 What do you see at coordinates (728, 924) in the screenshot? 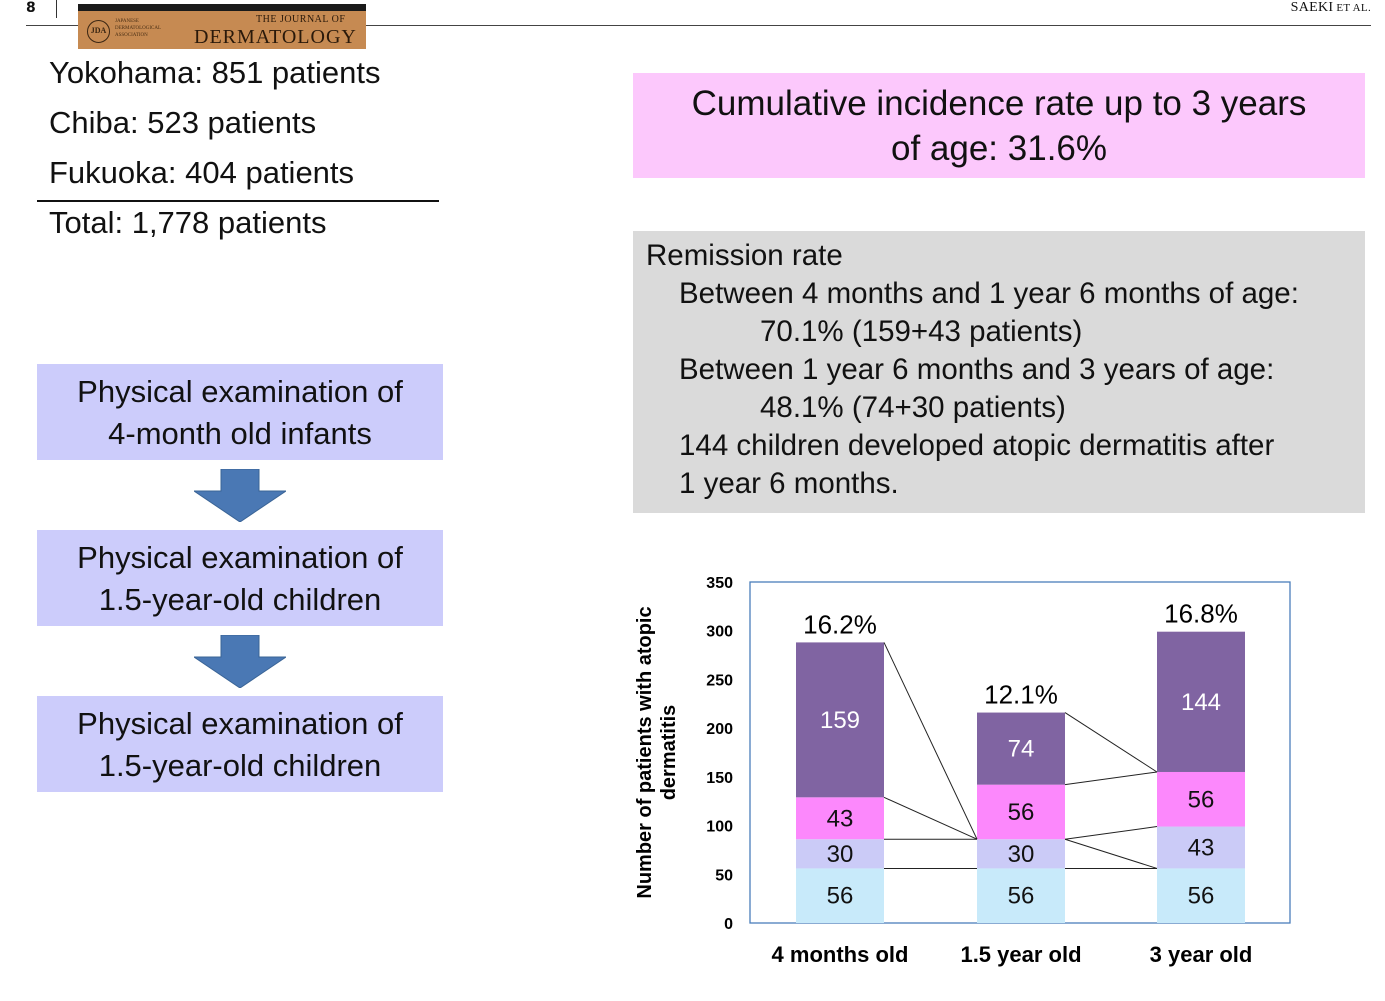
I see `y-tick-label-0: 0` at bounding box center [728, 924].